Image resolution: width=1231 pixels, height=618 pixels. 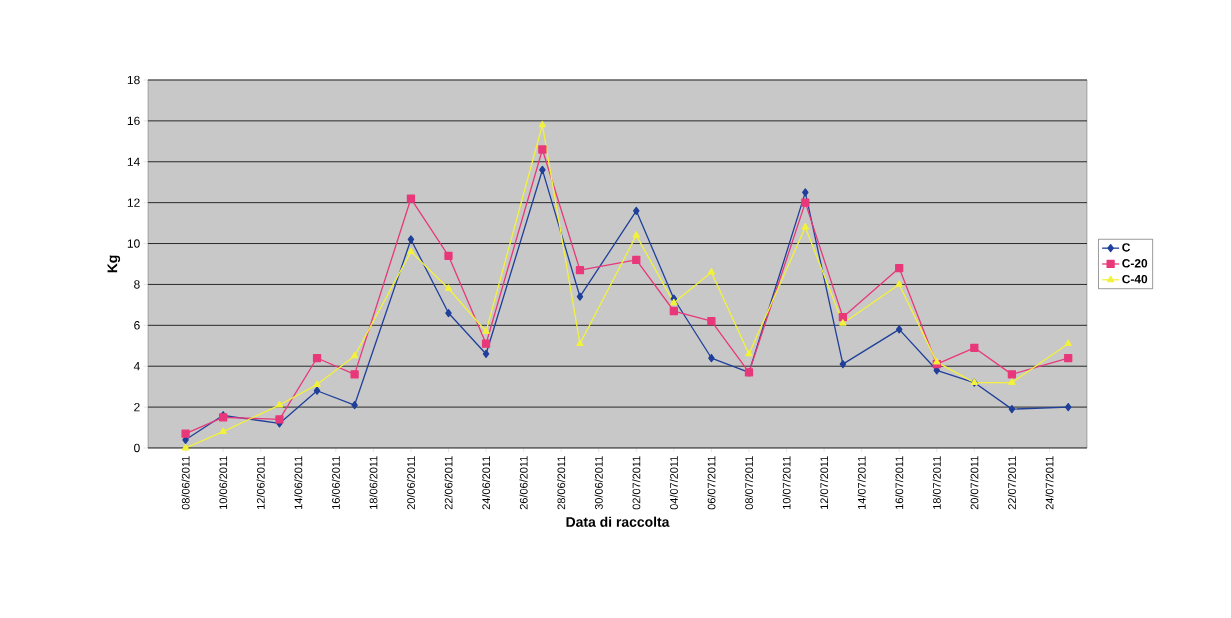 What do you see at coordinates (1126, 247) in the screenshot?
I see `legend-label: C` at bounding box center [1126, 247].